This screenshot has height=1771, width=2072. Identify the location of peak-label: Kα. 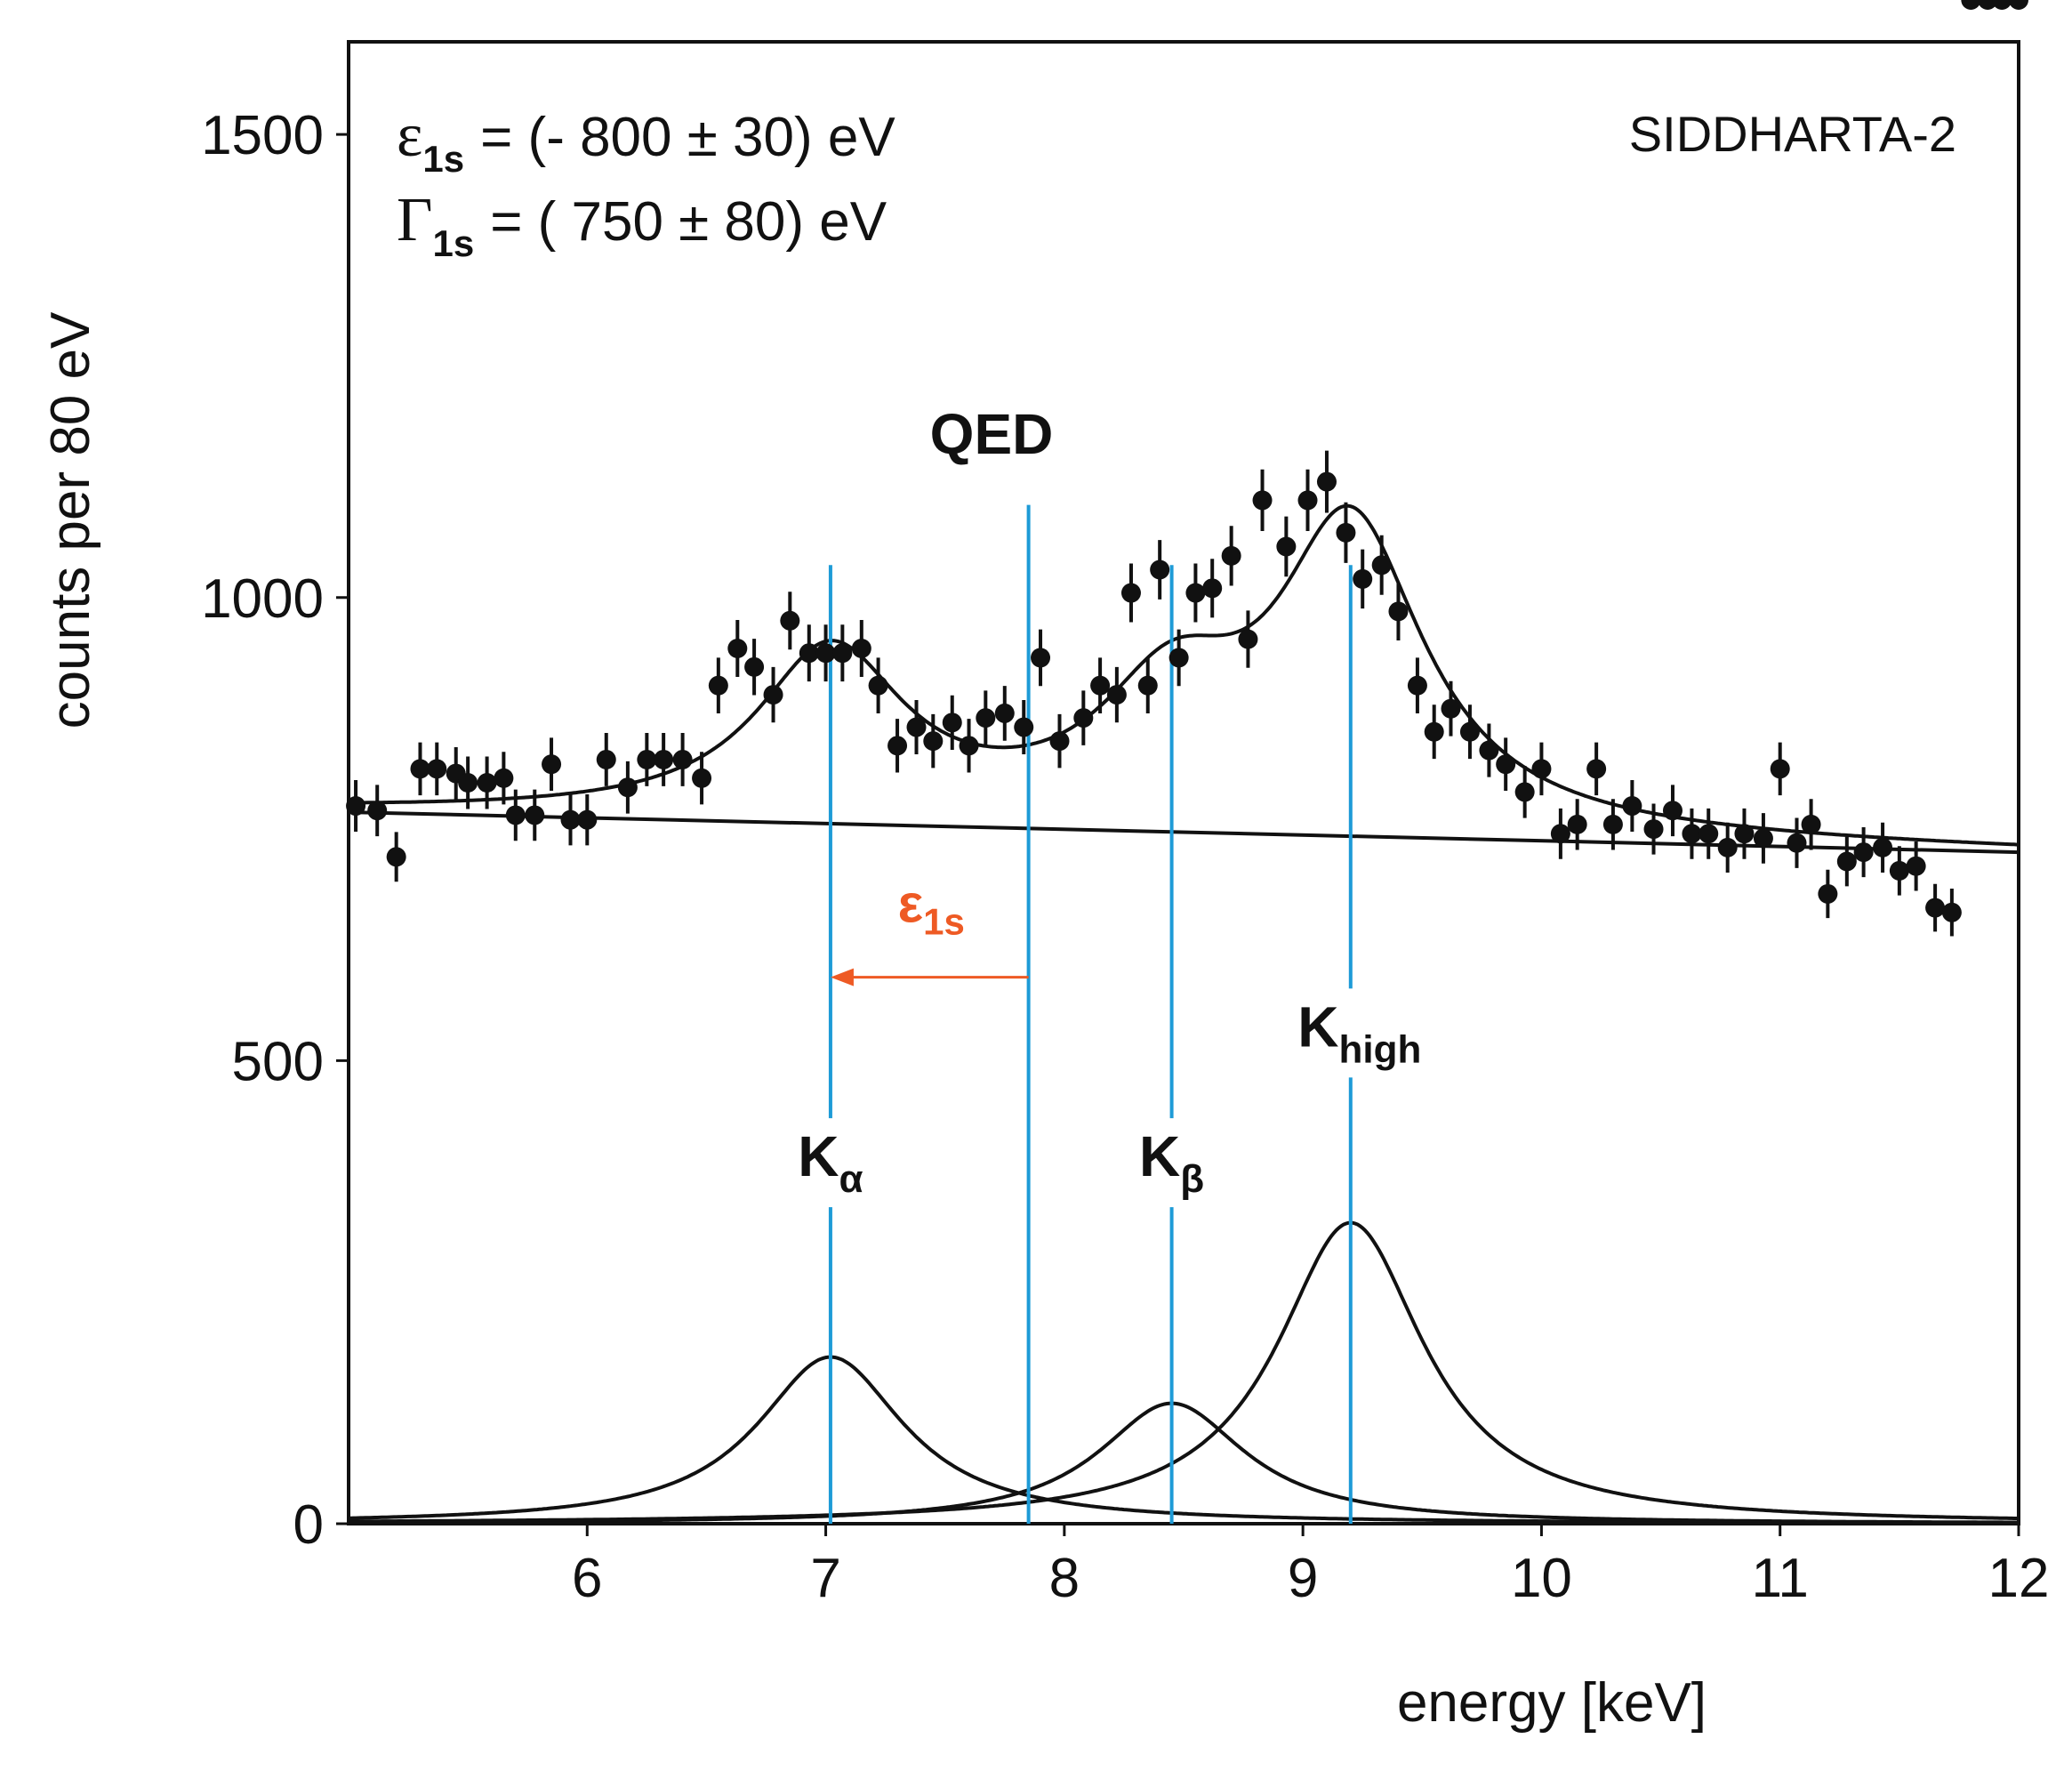
(830, 1162).